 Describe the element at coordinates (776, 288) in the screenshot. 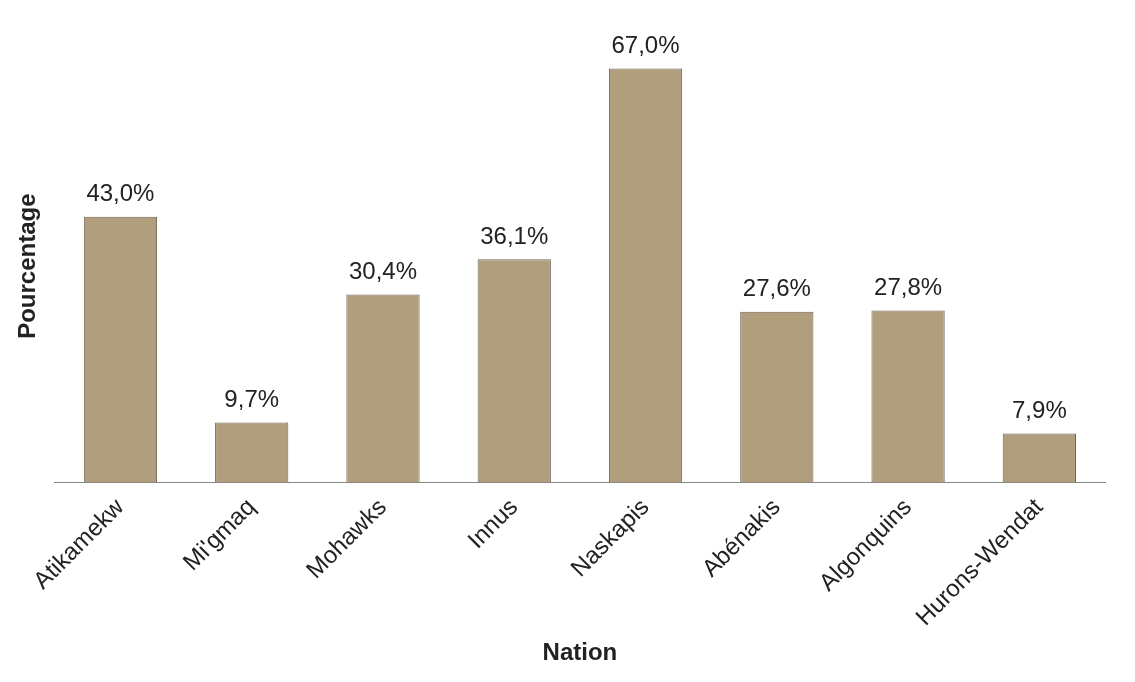

I see `data-label: 27,6%` at that location.